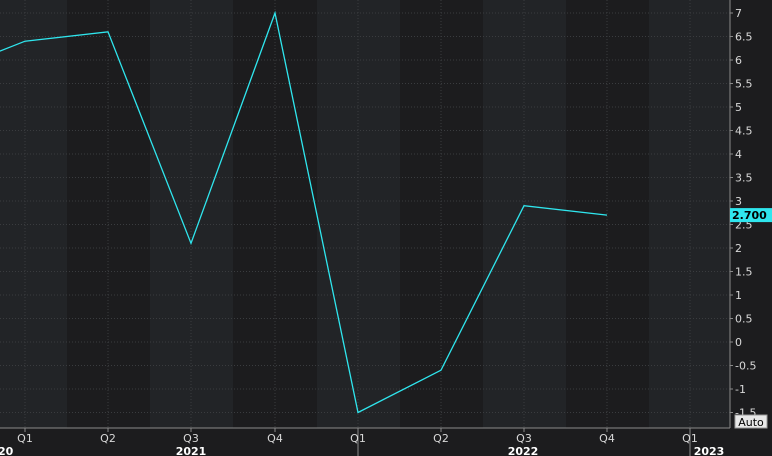  What do you see at coordinates (740, 389) in the screenshot?
I see `y-tick-label: -1` at bounding box center [740, 389].